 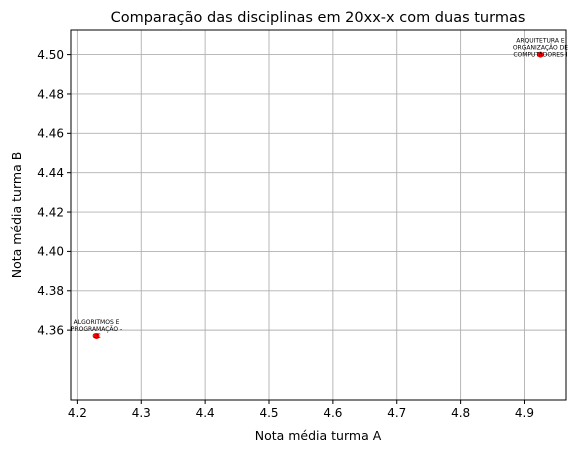 I want to click on y-tick-label: 4.36, so click(x=50, y=330).